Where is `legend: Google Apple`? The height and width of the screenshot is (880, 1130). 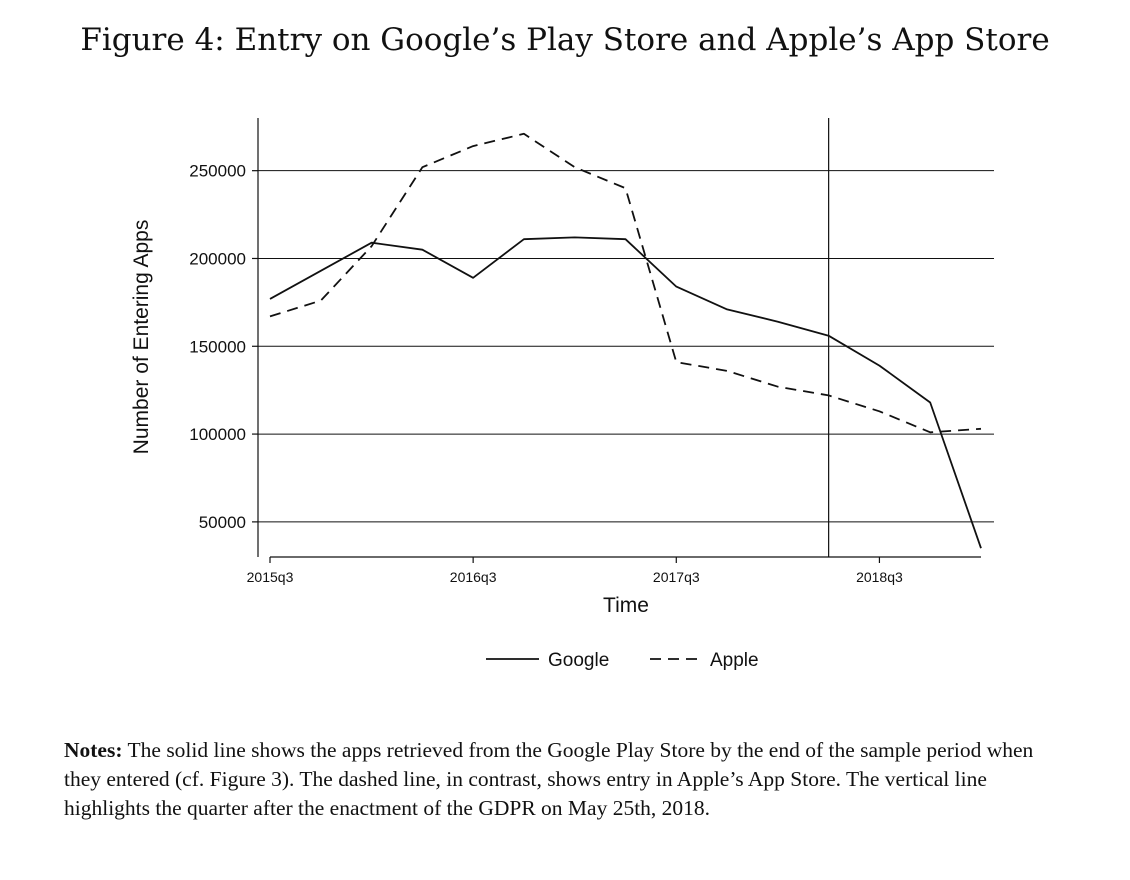 legend: Google Apple is located at coordinates (622, 660).